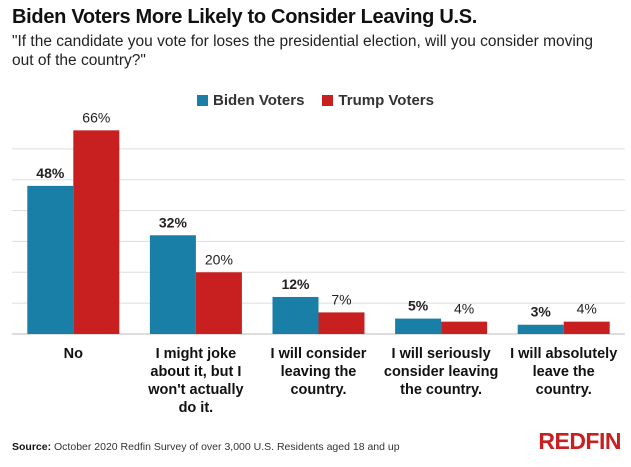 The height and width of the screenshot is (467, 631). I want to click on legend-item-biden: Biden Voters, so click(250, 100).